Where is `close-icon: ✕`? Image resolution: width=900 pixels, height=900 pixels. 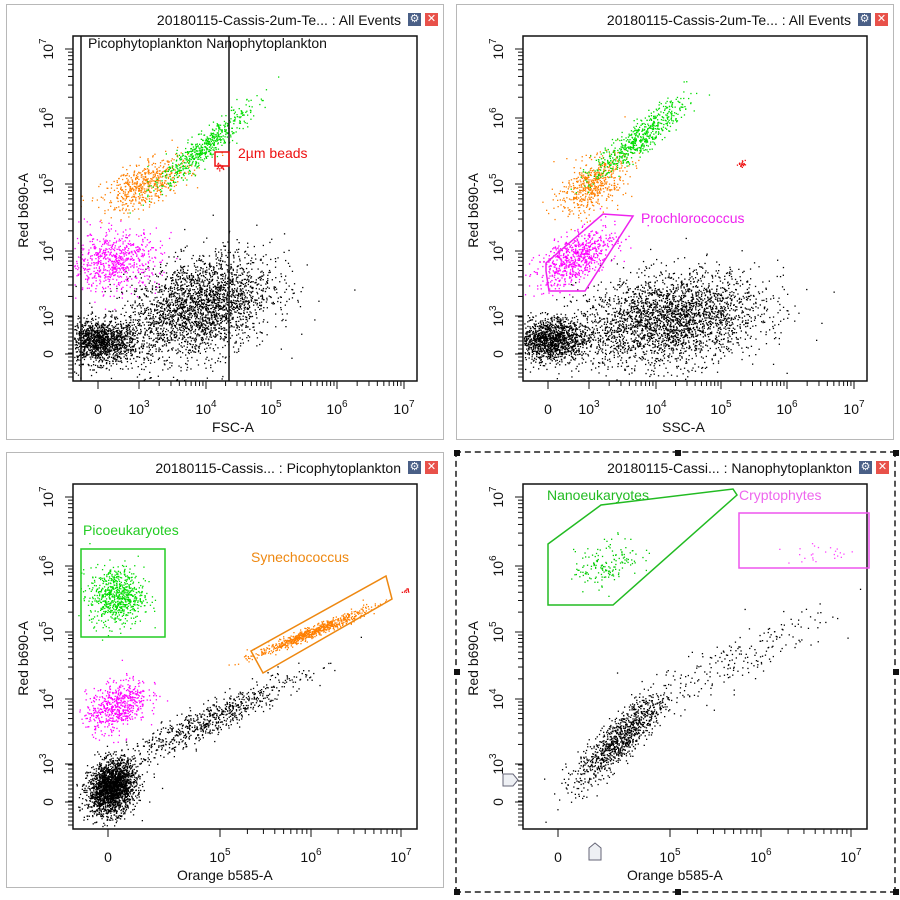
close-icon: ✕ is located at coordinates (431, 19).